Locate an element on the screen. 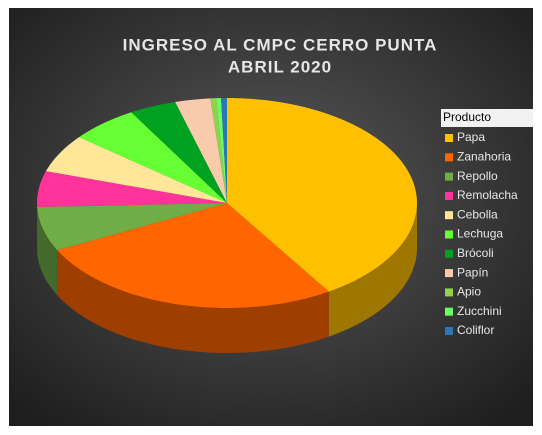 The image size is (542, 435). legend-label: Cebolla is located at coordinates (477, 214).